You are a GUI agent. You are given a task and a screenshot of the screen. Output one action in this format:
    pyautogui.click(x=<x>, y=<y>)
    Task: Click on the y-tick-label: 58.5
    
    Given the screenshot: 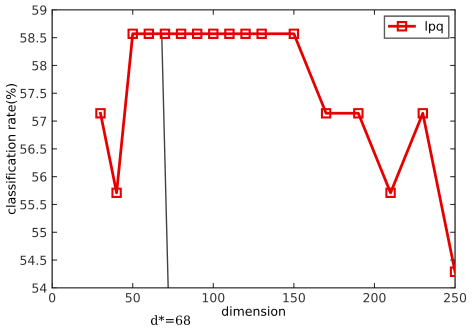 What is the action you would take?
    pyautogui.click(x=33, y=38)
    